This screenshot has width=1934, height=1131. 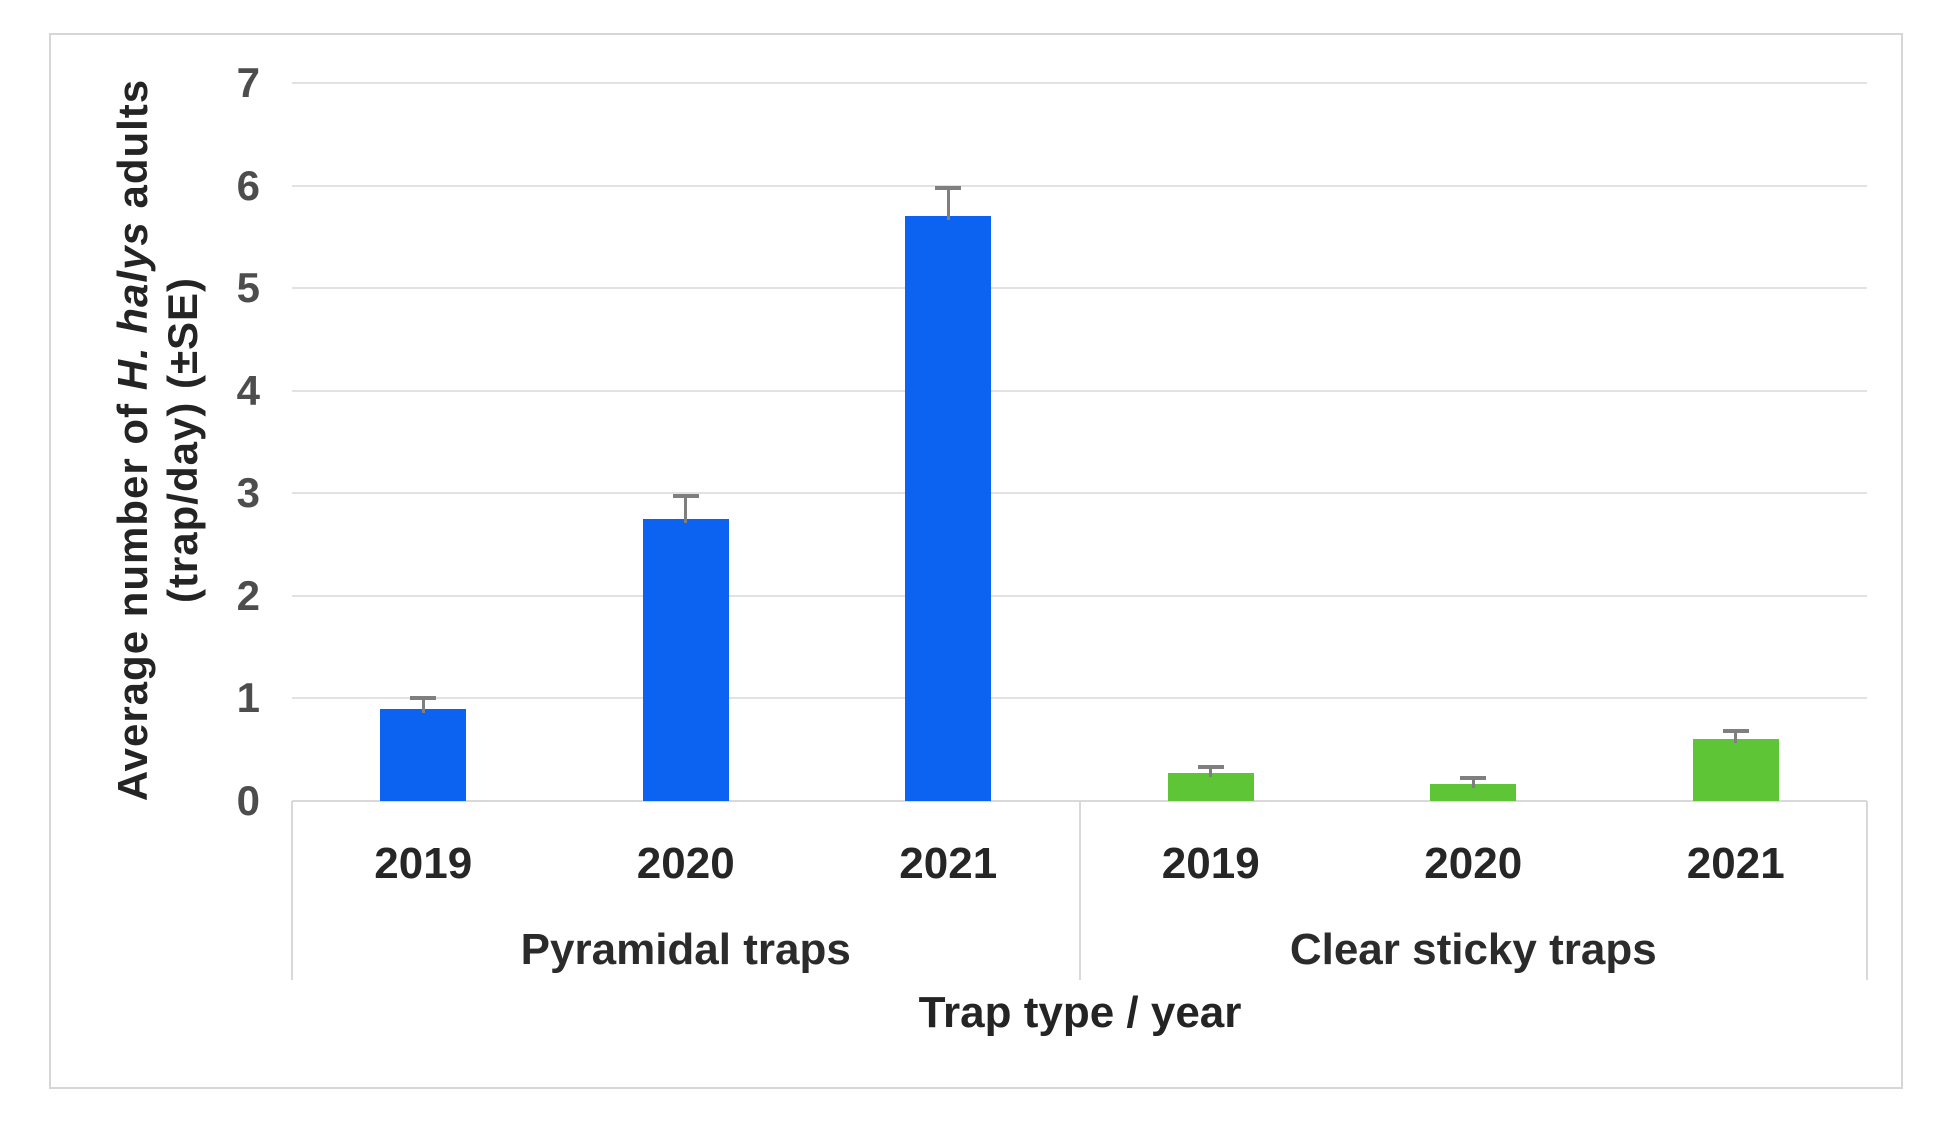 I want to click on y-tick-label-5: 5, so click(x=248, y=288).